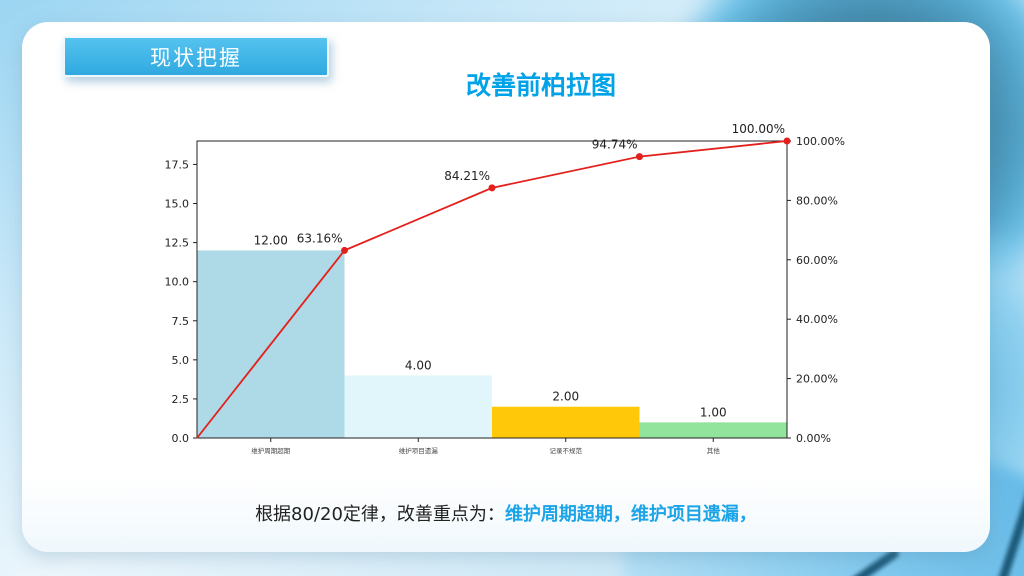 This screenshot has height=576, width=1024. What do you see at coordinates (181, 321) in the screenshot?
I see `left-tick-label: 7.5` at bounding box center [181, 321].